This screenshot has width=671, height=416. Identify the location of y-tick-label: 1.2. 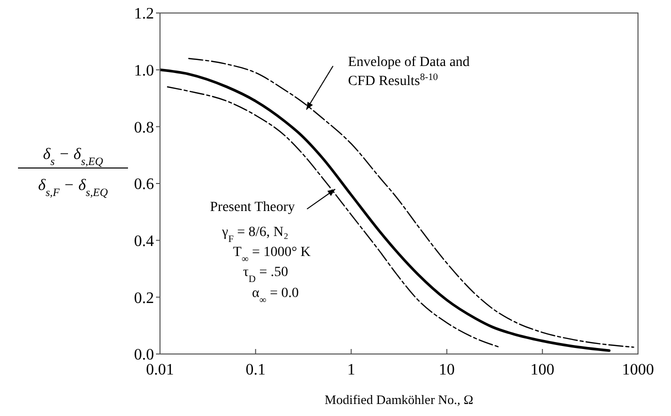
(144, 14).